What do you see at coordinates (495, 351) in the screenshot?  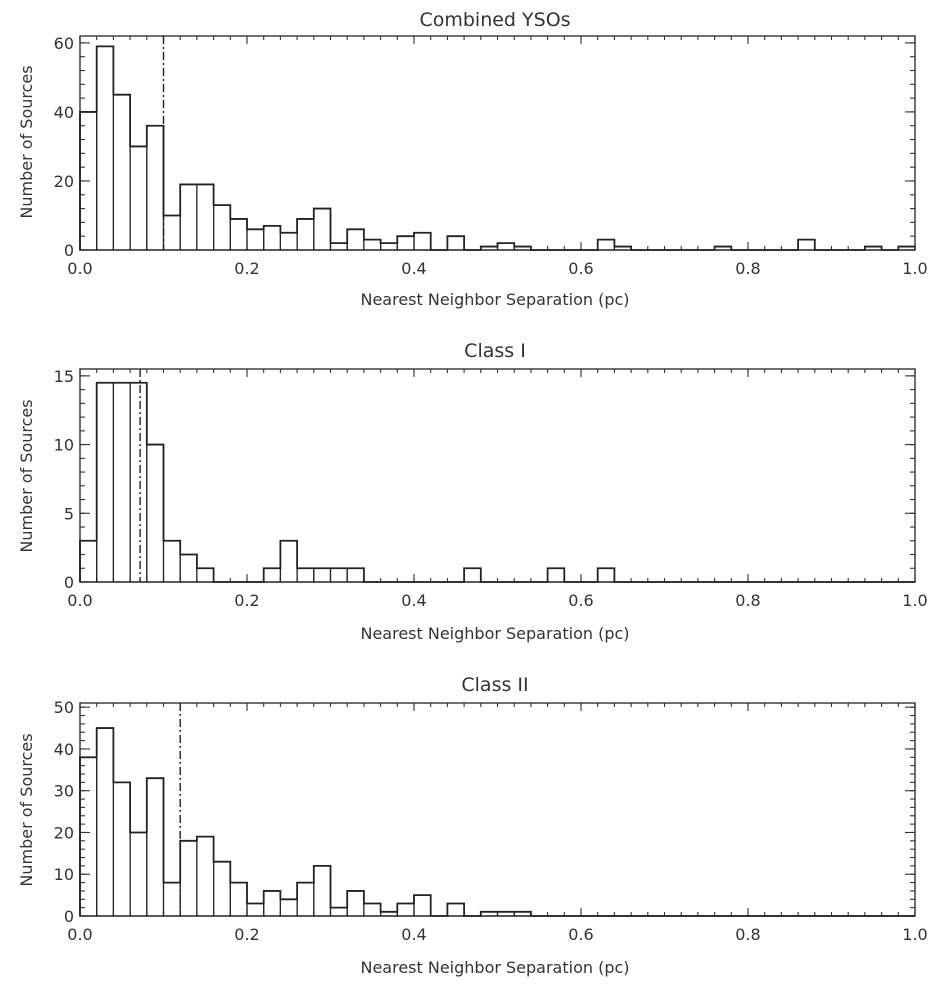 I see `panel-title: Class I` at bounding box center [495, 351].